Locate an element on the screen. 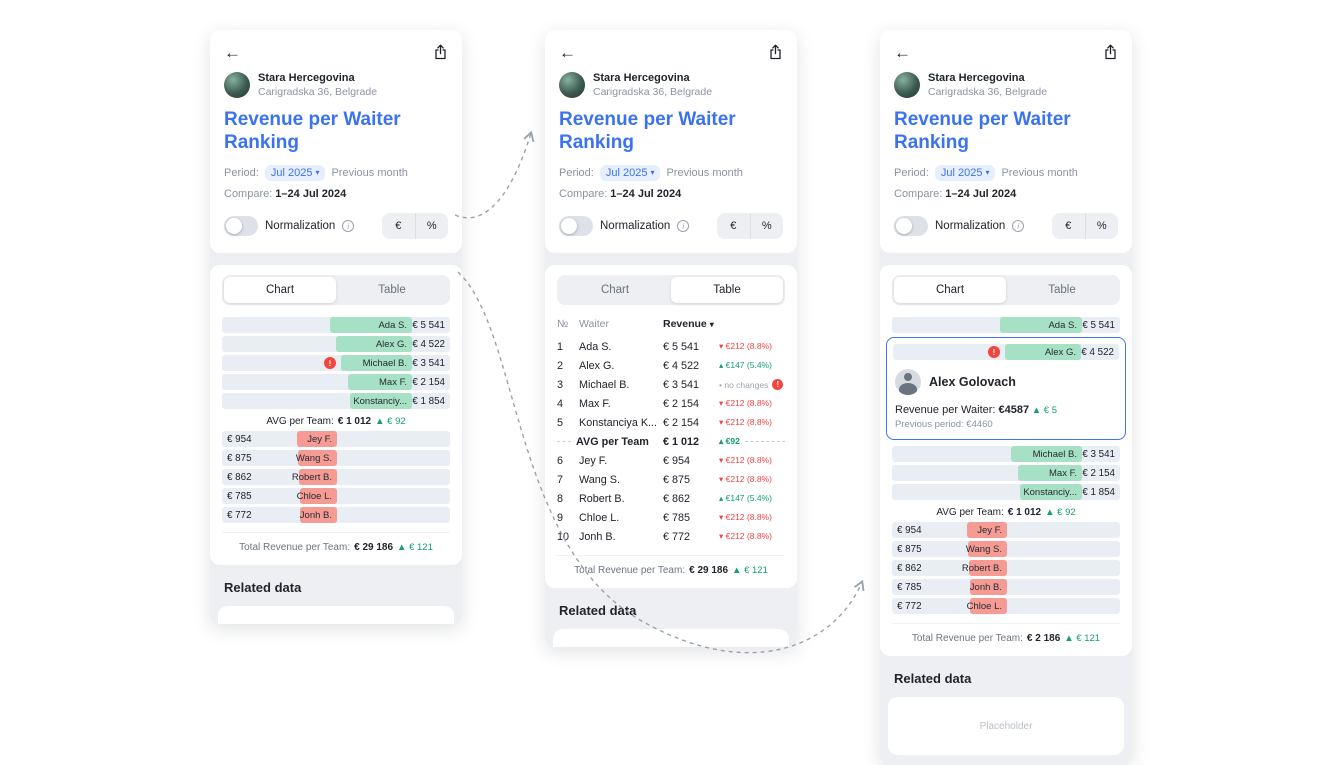 Image resolution: width=1340 pixels, height=765 pixels. row-number: 3 is located at coordinates (560, 384).